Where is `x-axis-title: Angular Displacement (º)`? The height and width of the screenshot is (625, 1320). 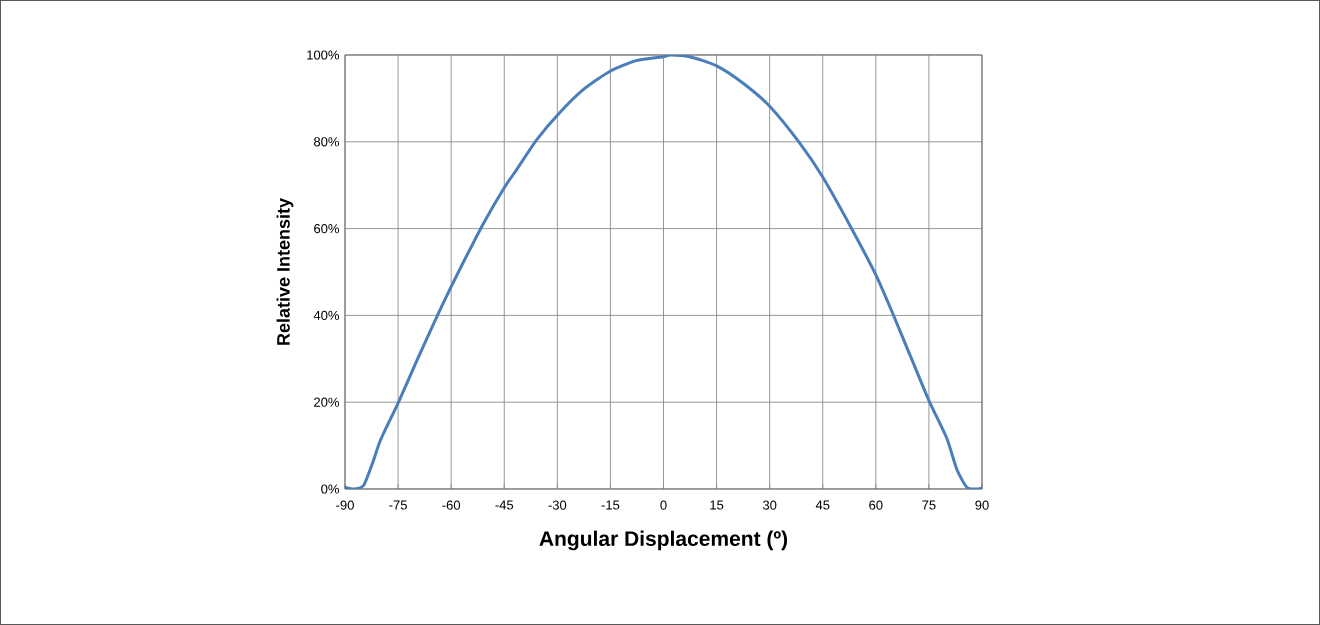
x-axis-title: Angular Displacement (º) is located at coordinates (663, 540).